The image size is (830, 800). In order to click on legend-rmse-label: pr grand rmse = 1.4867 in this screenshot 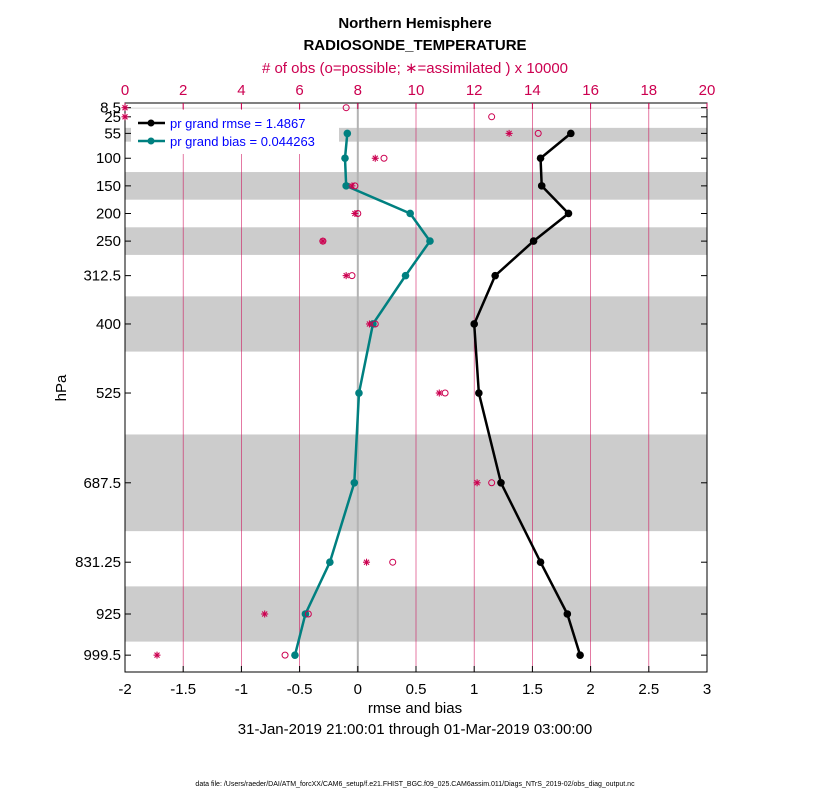, I will do `click(238, 123)`.